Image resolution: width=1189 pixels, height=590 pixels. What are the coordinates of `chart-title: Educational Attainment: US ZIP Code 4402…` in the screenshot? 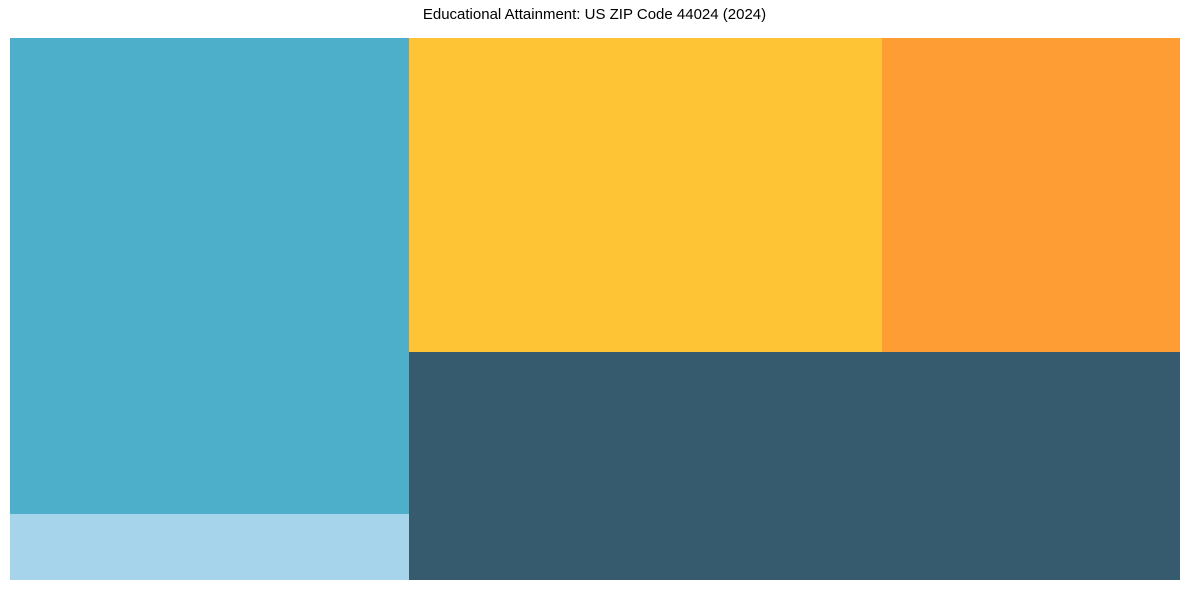 It's located at (594, 14).